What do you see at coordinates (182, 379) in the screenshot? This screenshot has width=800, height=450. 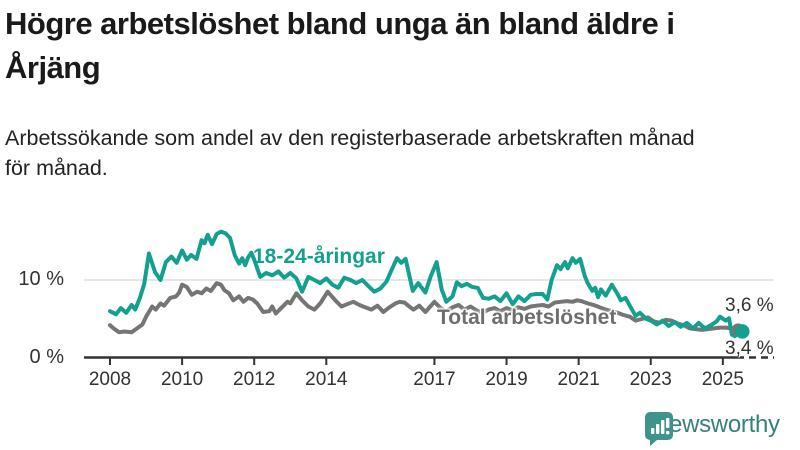 I see `x-axis-label: 2010` at bounding box center [182, 379].